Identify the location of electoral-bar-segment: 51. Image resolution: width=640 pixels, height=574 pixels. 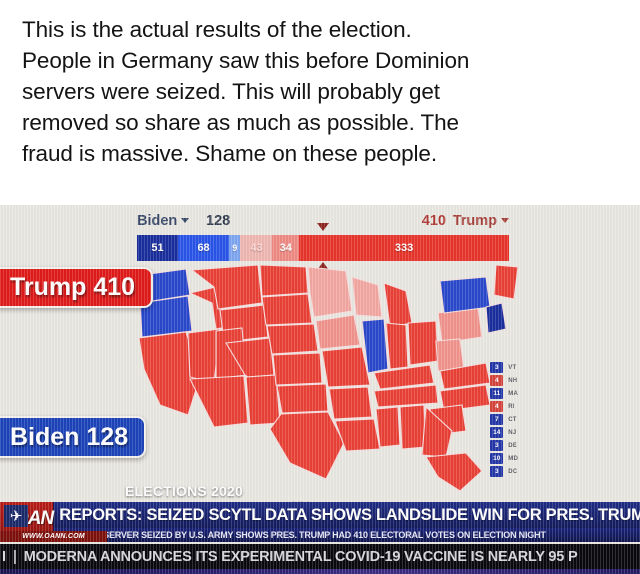
(157, 248).